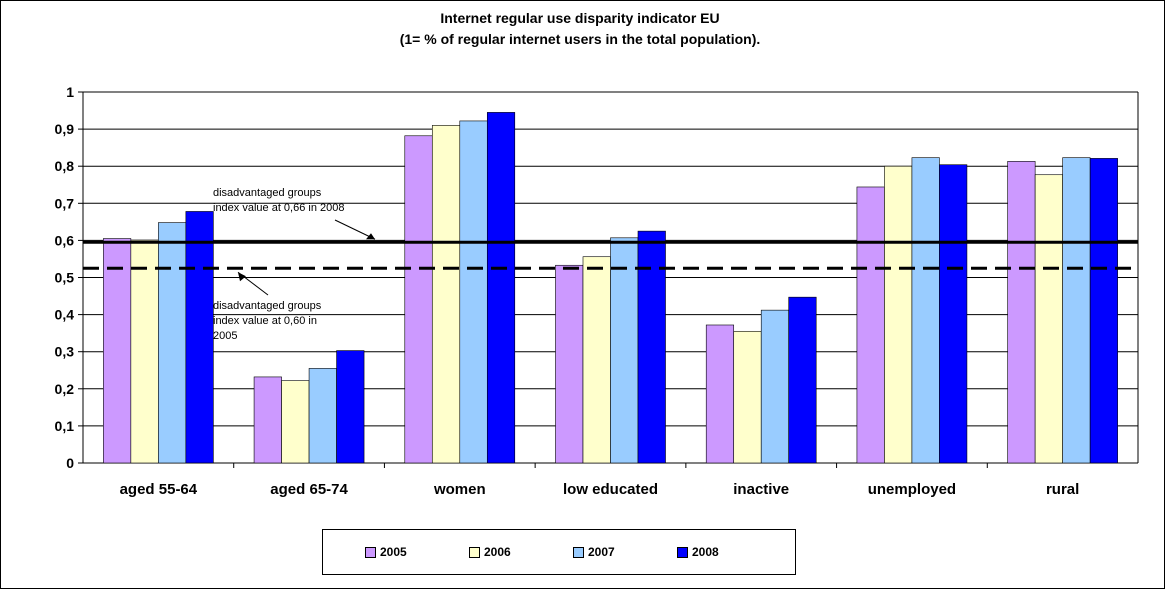 This screenshot has height=589, width=1165. What do you see at coordinates (417, 552) in the screenshot?
I see `legend-item: 2005` at bounding box center [417, 552].